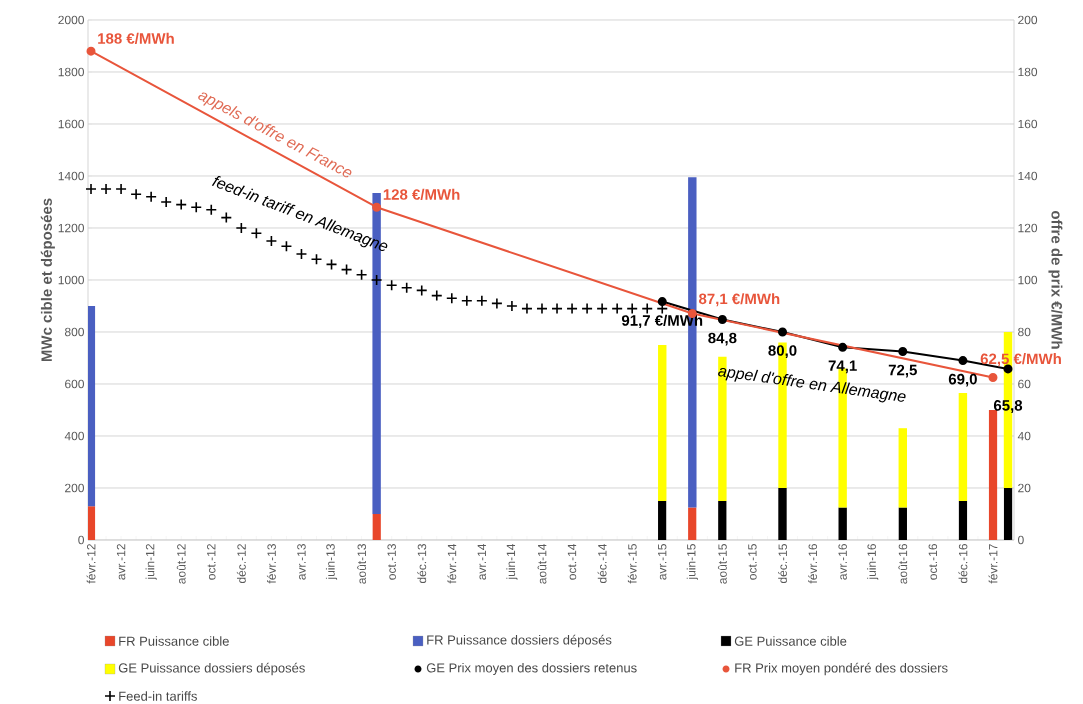  Describe the element at coordinates (91, 564) in the screenshot. I see `x-tick-label: févr.-12` at that location.